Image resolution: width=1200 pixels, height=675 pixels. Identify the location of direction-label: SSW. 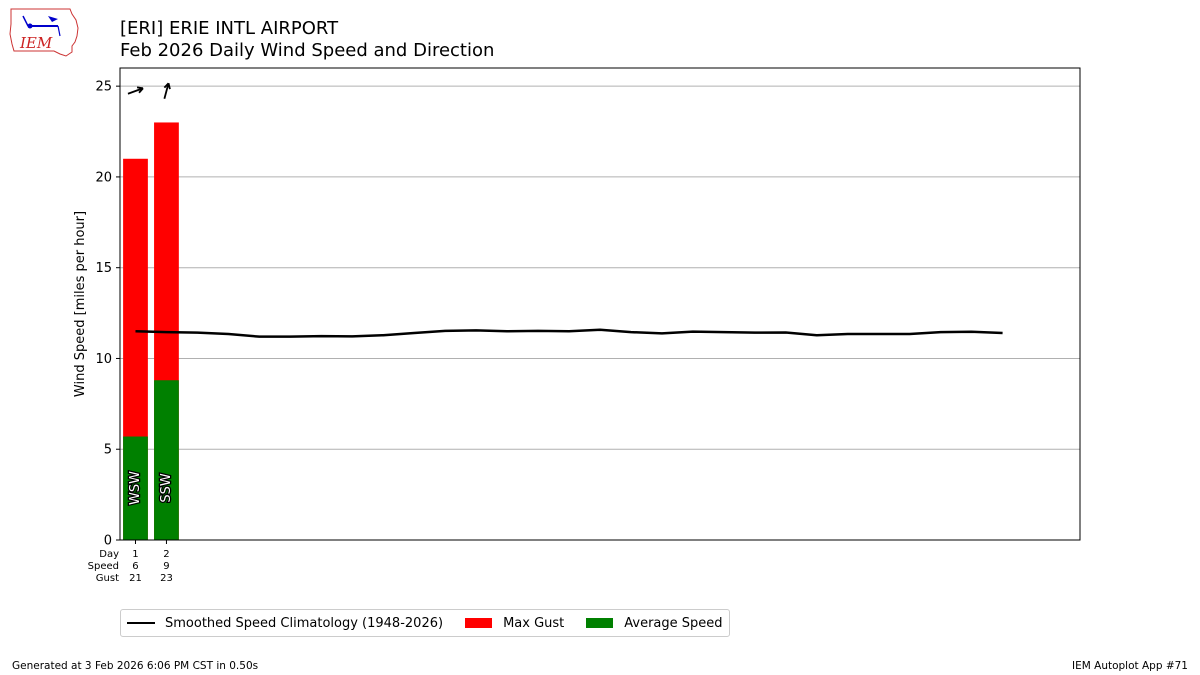
(166, 488).